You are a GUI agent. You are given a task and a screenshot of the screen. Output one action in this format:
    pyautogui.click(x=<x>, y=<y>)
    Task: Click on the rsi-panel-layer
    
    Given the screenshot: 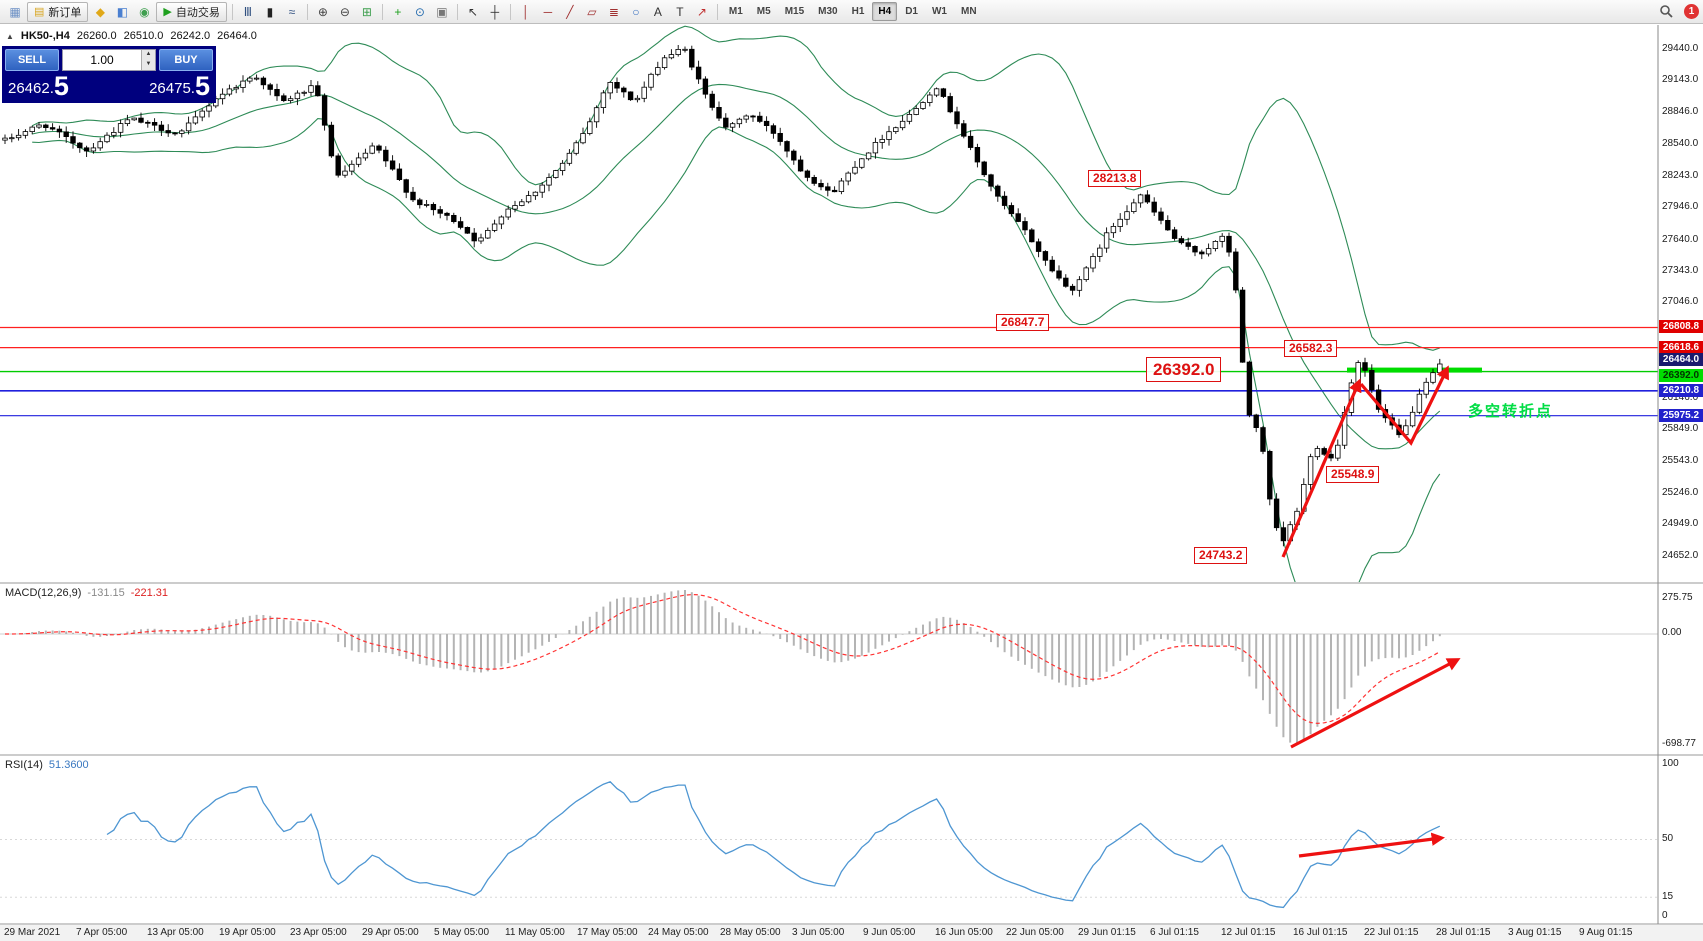 What is the action you would take?
    pyautogui.click(x=829, y=845)
    